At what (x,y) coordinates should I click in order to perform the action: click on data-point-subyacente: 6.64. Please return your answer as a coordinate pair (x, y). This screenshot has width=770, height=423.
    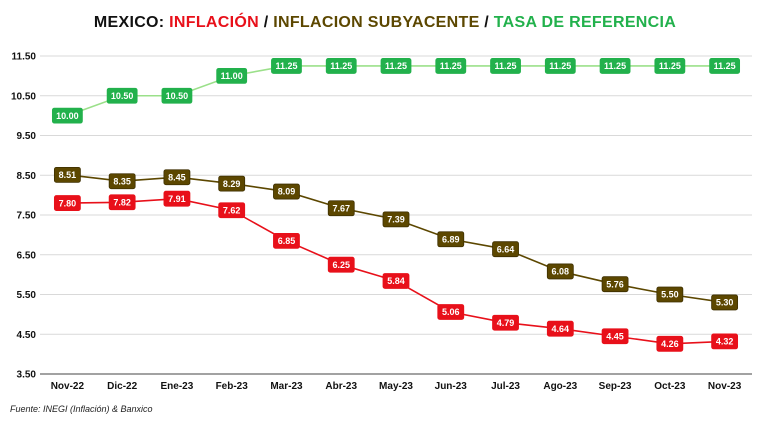
    Looking at the image, I should click on (505, 249).